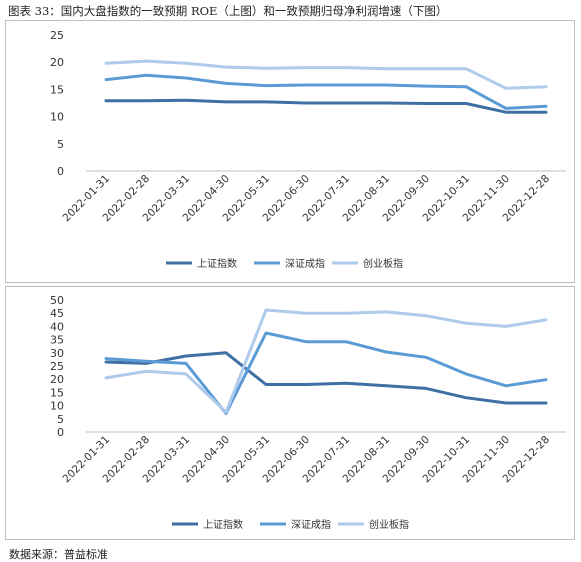 The height and width of the screenshot is (562, 581). I want to click on y-tick-label: 50, so click(57, 300).